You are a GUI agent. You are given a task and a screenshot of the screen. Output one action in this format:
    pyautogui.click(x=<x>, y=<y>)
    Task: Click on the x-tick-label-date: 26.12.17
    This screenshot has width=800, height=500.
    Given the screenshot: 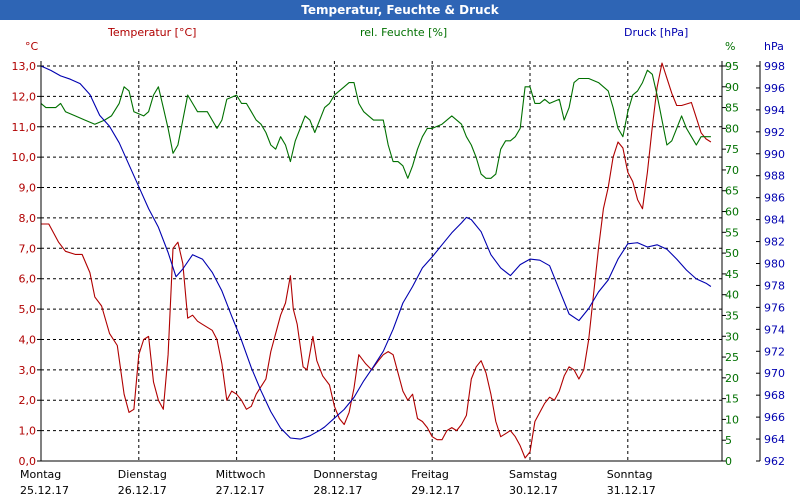 What is the action you would take?
    pyautogui.click(x=142, y=490)
    